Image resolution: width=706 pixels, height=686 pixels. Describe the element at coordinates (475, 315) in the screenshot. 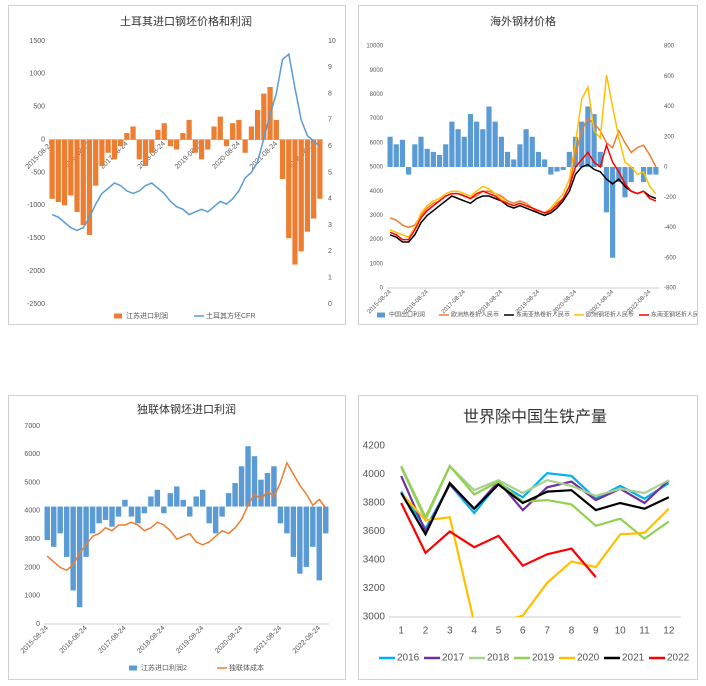

I see `legend-label: 欧洲热卷折人民币` at that location.